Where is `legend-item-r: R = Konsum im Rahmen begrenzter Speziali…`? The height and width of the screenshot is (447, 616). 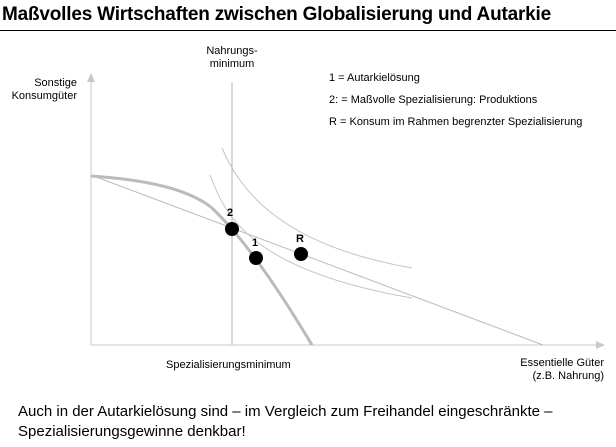 legend-item-r: R = Konsum im Rahmen begrenzter Speziali… is located at coordinates (456, 122).